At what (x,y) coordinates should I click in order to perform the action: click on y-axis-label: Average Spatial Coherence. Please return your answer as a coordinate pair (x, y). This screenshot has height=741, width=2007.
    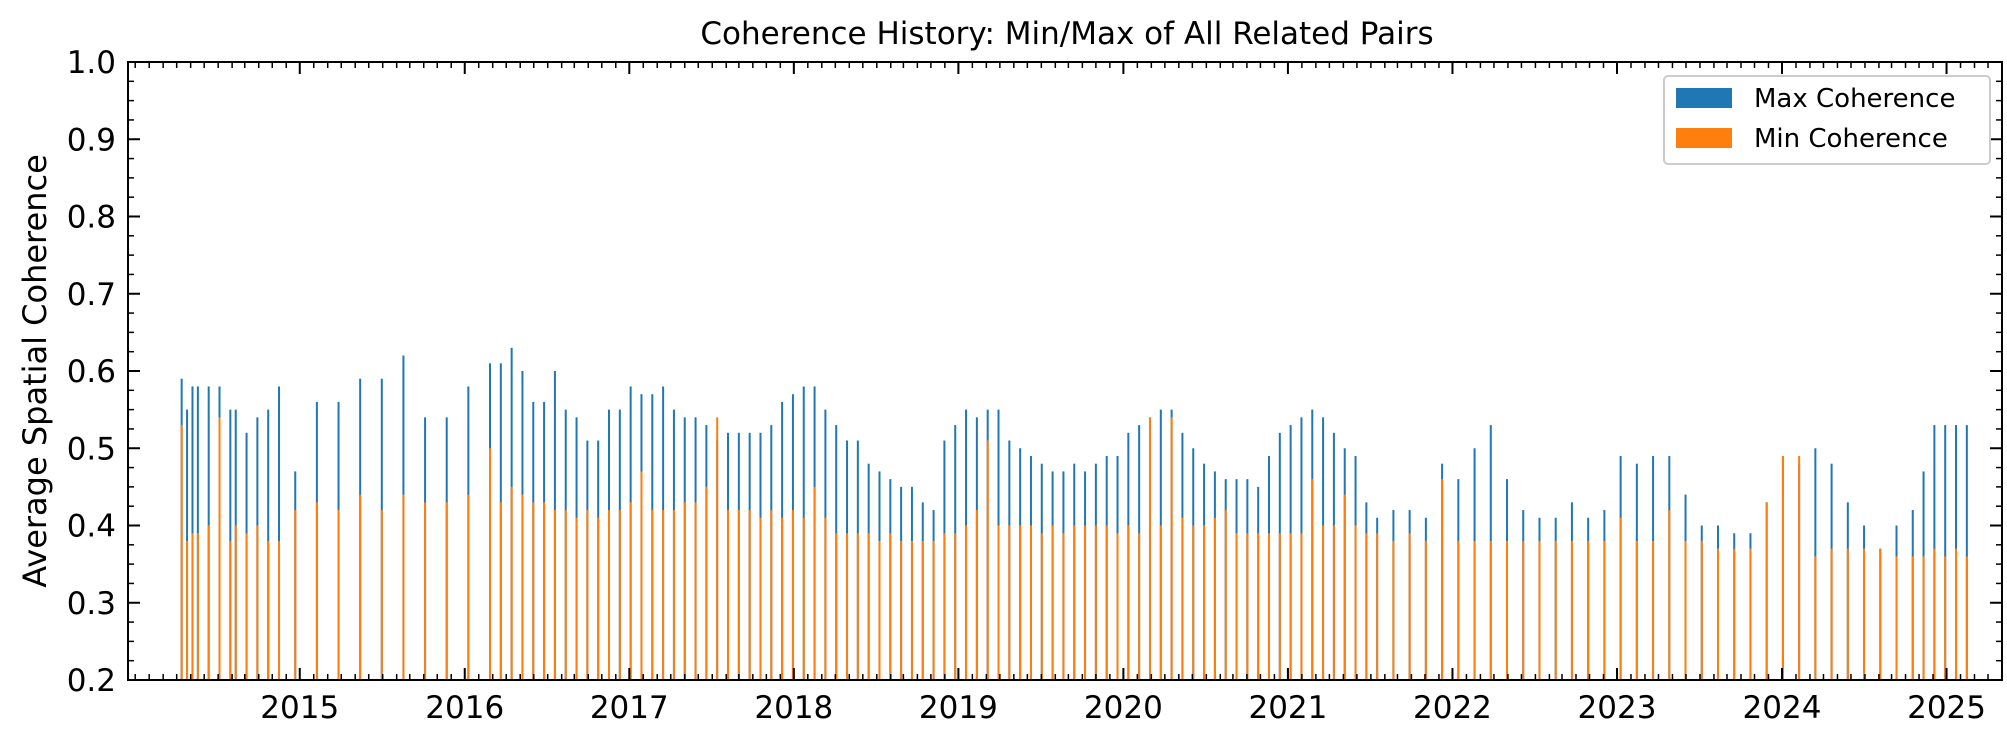
    Looking at the image, I should click on (35, 371).